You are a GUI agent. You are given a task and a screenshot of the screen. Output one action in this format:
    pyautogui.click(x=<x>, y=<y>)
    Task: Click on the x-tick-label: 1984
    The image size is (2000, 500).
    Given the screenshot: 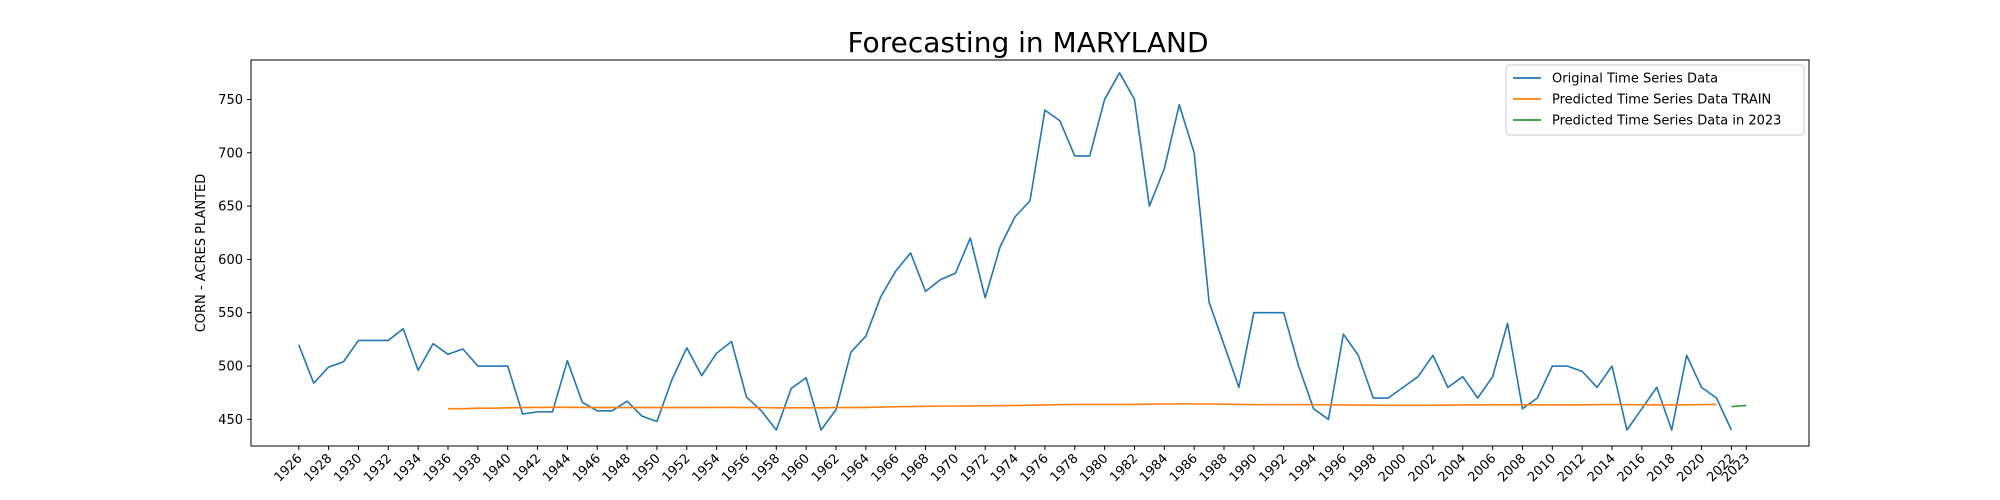 What is the action you would take?
    pyautogui.click(x=1154, y=468)
    